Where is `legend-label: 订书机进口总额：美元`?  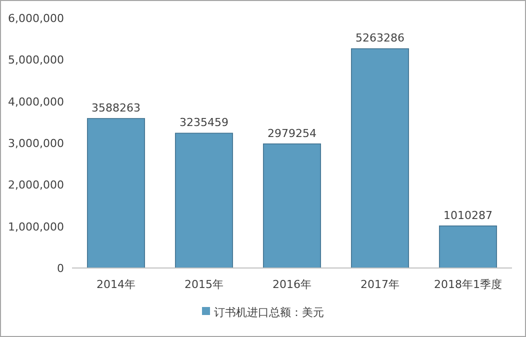 legend-label: 订书机进口总额：美元 is located at coordinates (269, 312).